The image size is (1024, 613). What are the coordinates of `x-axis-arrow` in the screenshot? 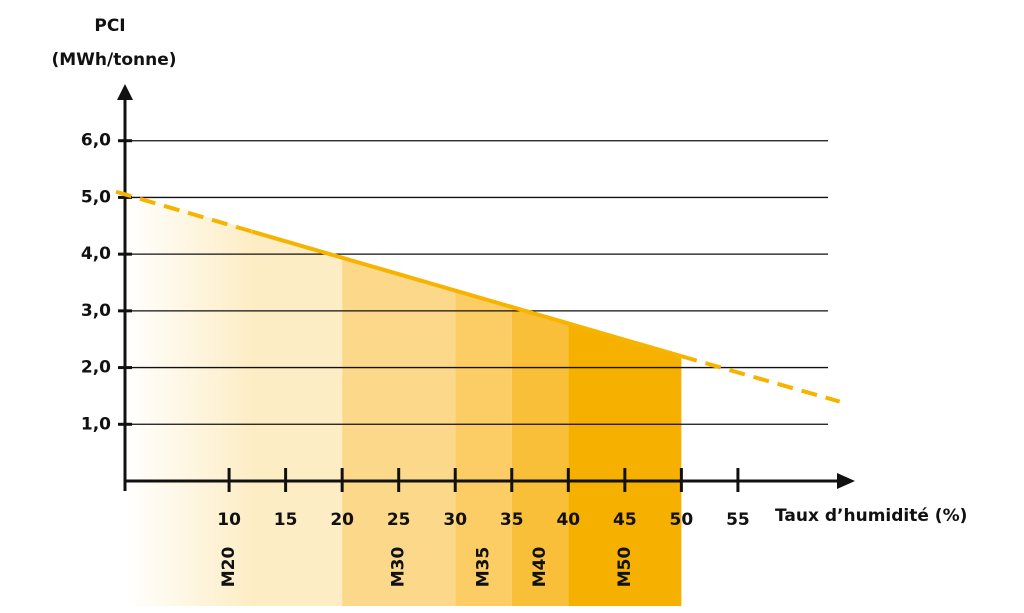 It's located at (846, 481).